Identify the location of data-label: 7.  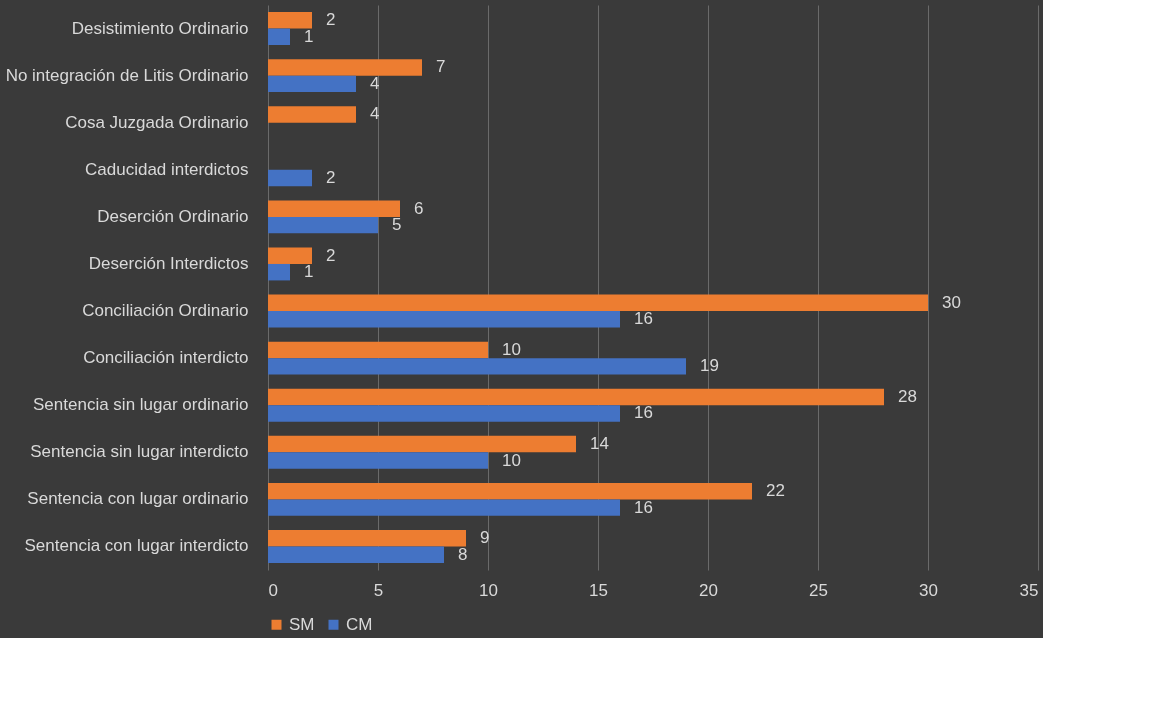
(441, 67).